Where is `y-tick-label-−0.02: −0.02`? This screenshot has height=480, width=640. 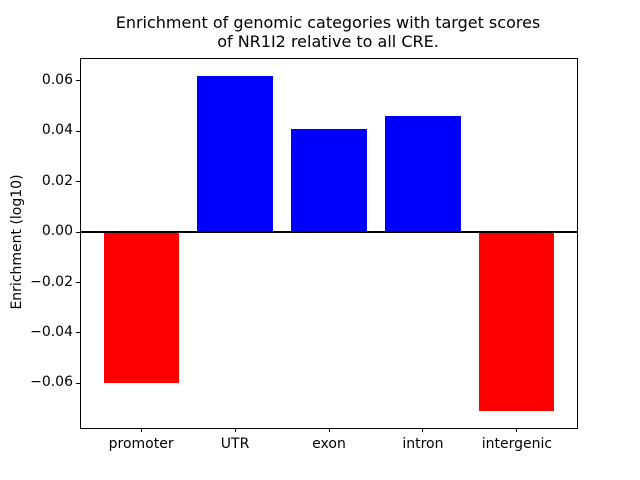
y-tick-label-−0.02: −0.02 is located at coordinates (51, 281).